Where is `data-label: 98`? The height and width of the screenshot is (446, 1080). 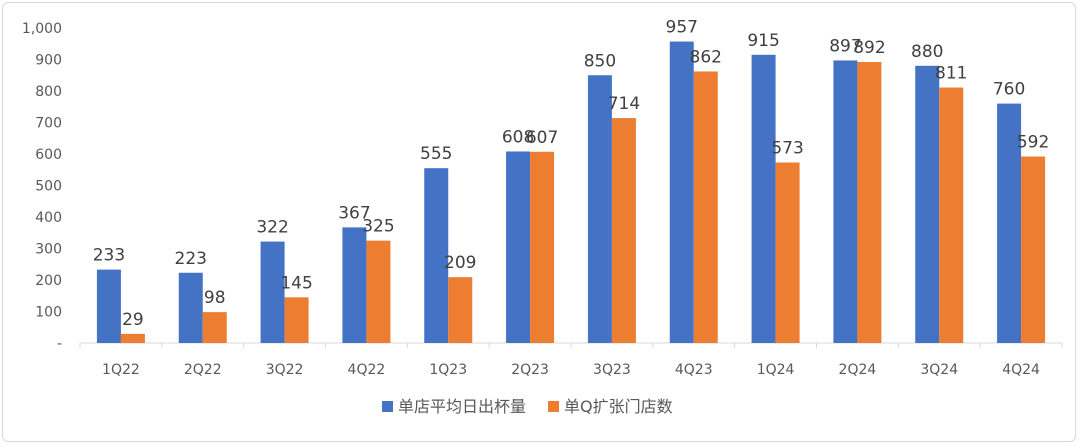 data-label: 98 is located at coordinates (215, 298).